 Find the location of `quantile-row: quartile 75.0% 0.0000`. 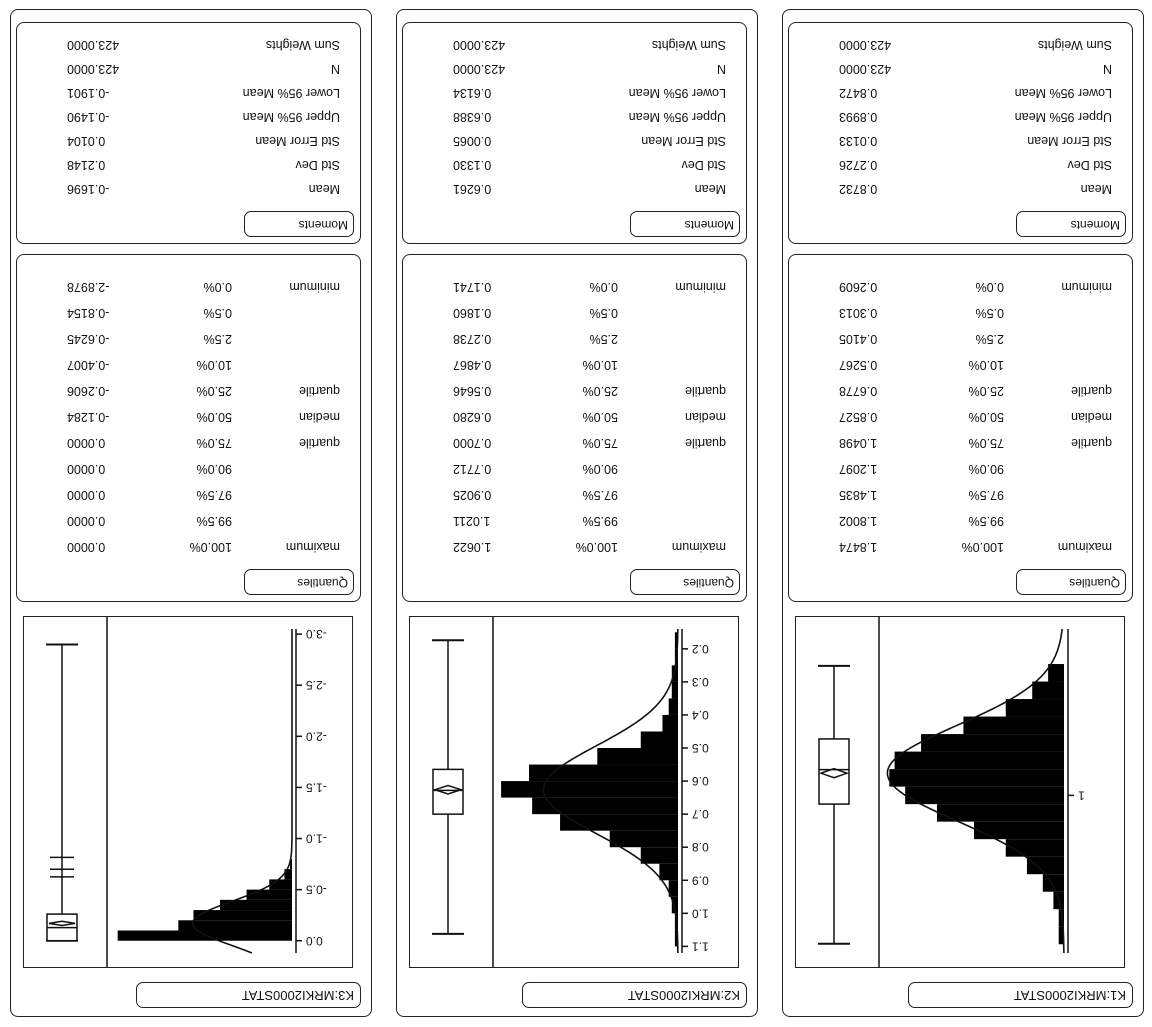

quantile-row: quartile 75.0% 0.0000 is located at coordinates (188, 443).